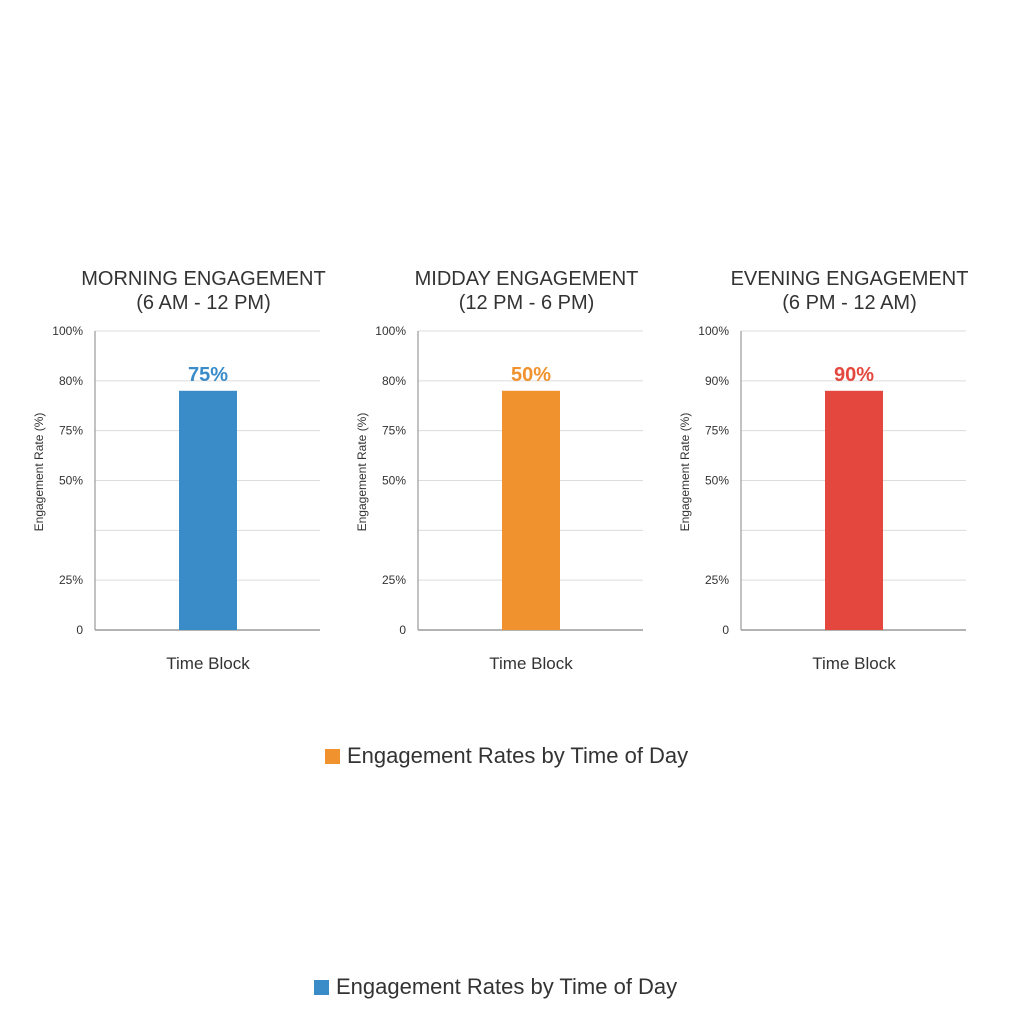 Image resolution: width=1024 pixels, height=1024 pixels. I want to click on legend-swatch-blue, so click(321, 987).